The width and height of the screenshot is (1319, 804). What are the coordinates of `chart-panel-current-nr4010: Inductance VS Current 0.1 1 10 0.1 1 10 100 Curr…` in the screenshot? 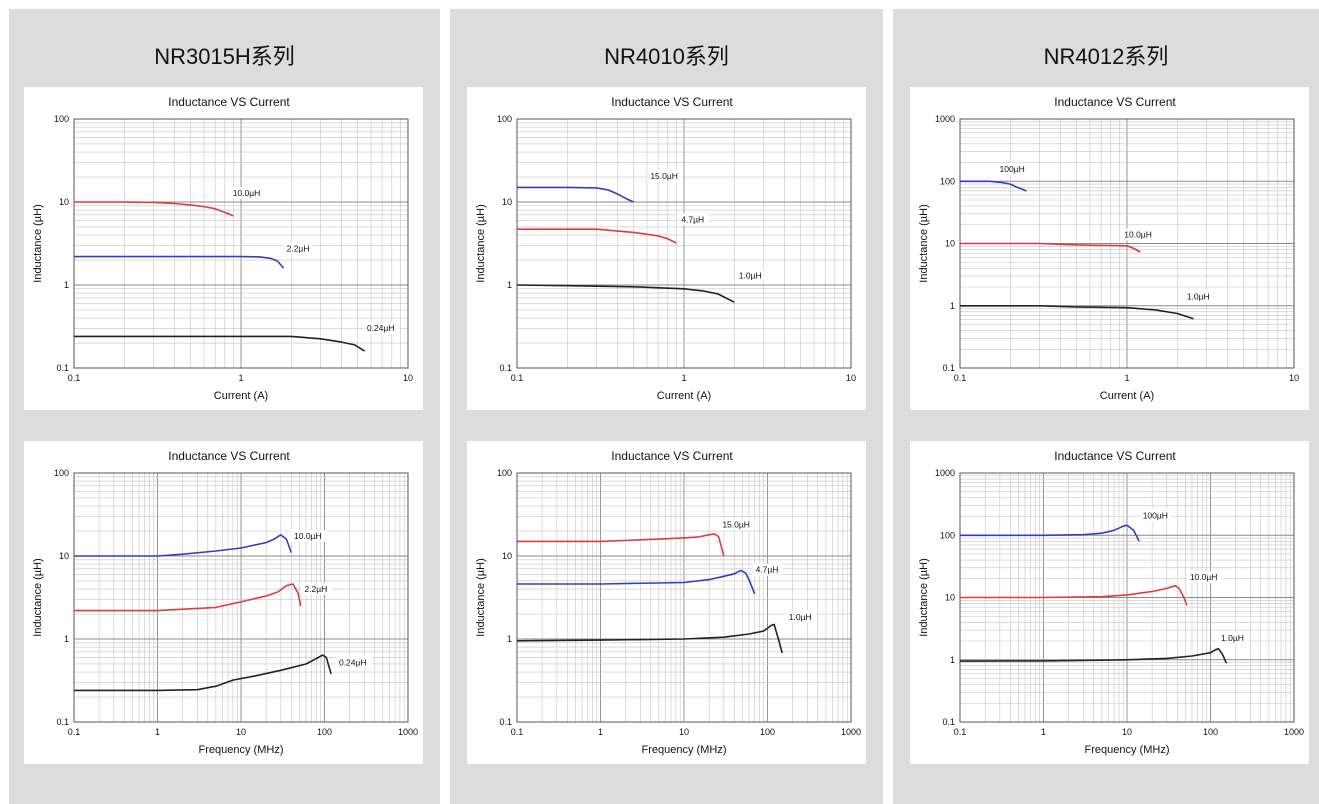 It's located at (666, 248).